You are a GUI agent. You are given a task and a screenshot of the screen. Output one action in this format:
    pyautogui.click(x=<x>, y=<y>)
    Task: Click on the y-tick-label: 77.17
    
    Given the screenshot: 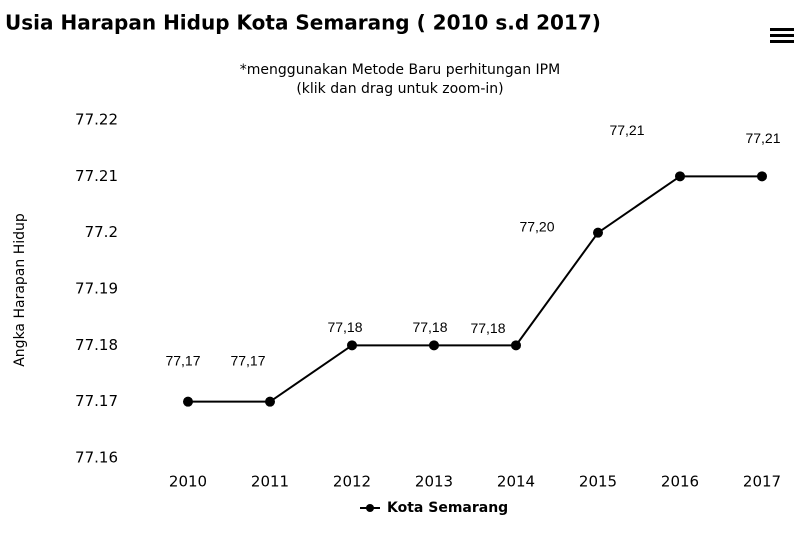 What is the action you would take?
    pyautogui.click(x=96, y=401)
    